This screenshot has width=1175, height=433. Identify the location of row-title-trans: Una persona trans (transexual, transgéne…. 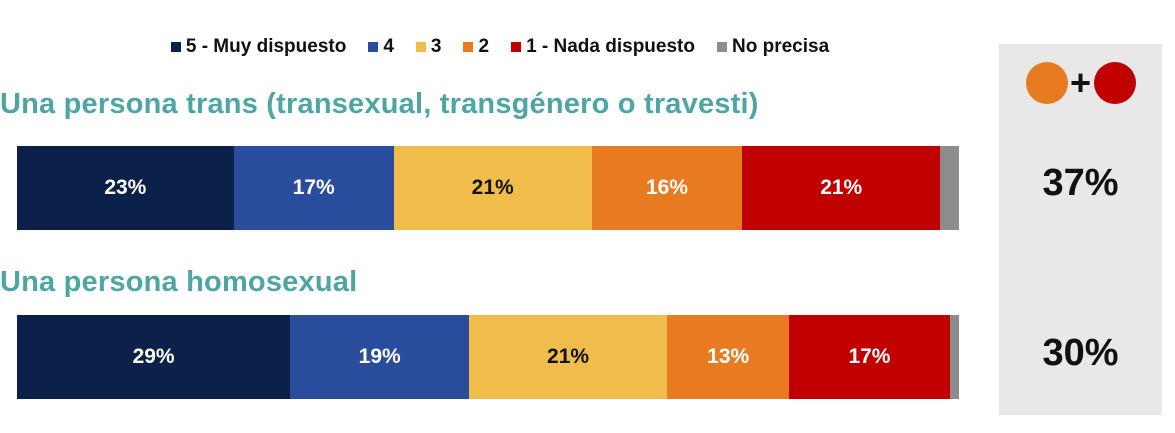
(379, 104).